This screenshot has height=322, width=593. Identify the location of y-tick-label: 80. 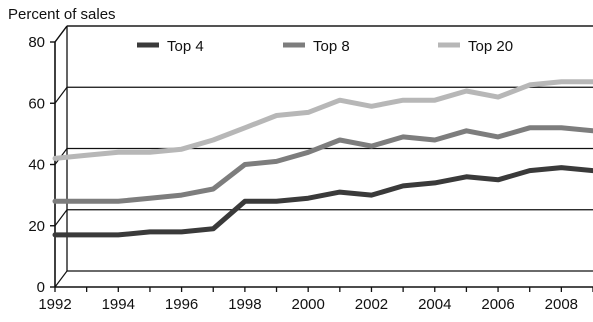
(36, 42).